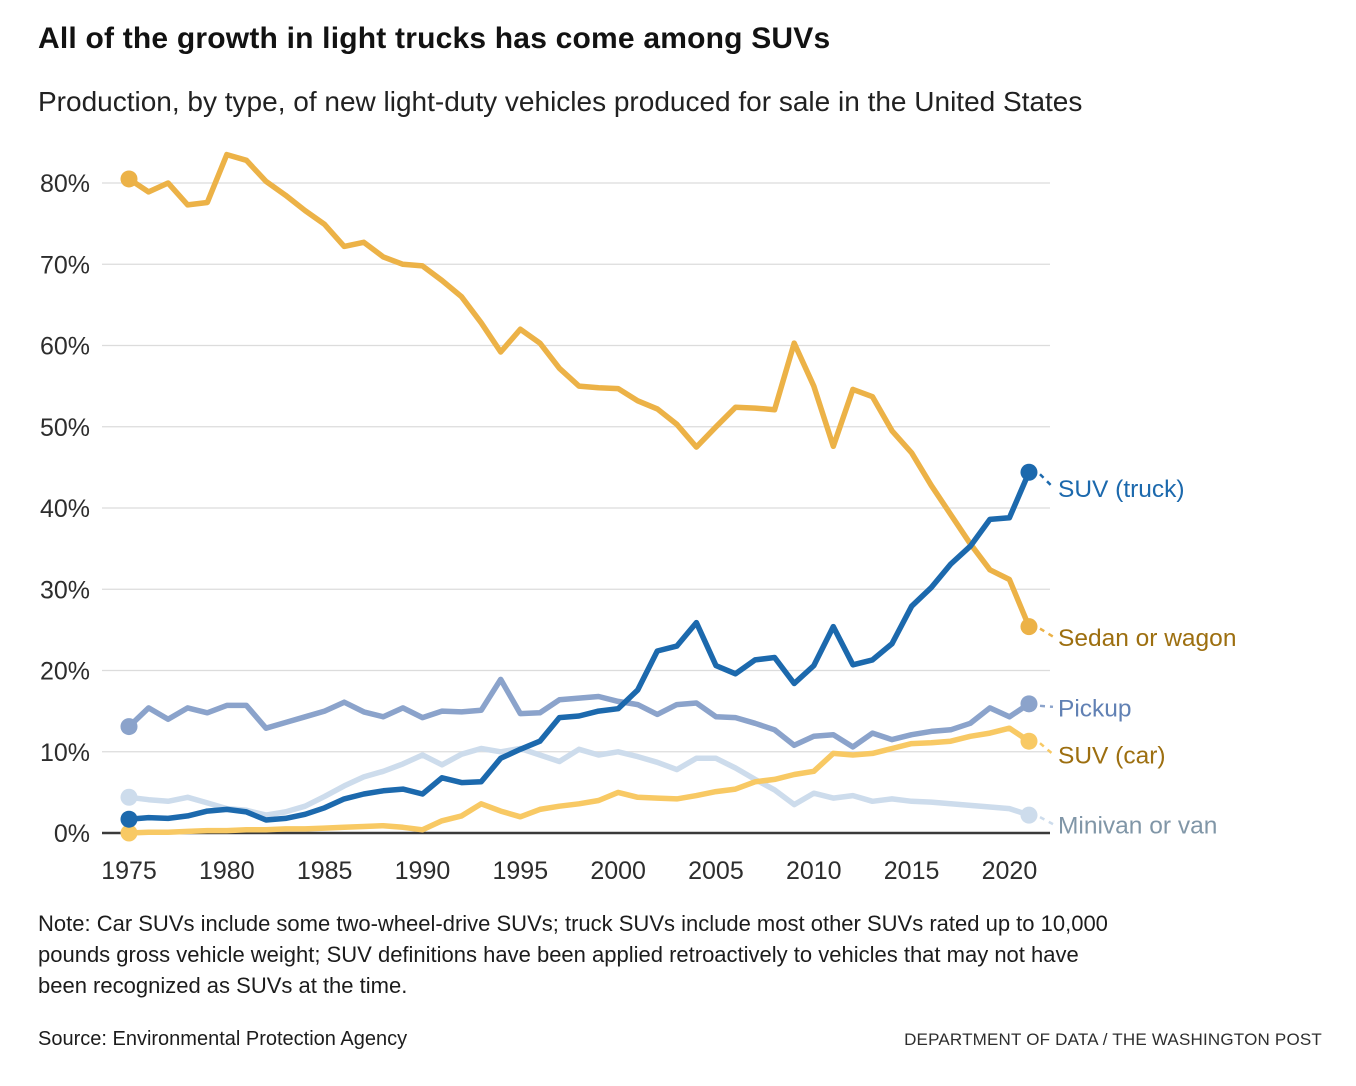 The width and height of the screenshot is (1356, 1086). I want to click on y-axis-label-20: 20%, so click(65, 672).